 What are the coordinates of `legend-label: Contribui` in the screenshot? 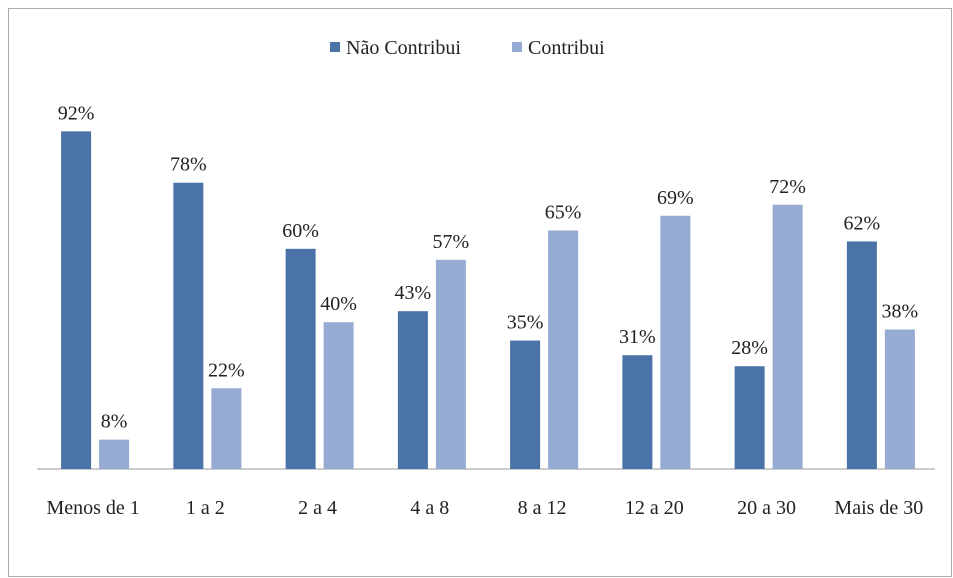 It's located at (566, 48).